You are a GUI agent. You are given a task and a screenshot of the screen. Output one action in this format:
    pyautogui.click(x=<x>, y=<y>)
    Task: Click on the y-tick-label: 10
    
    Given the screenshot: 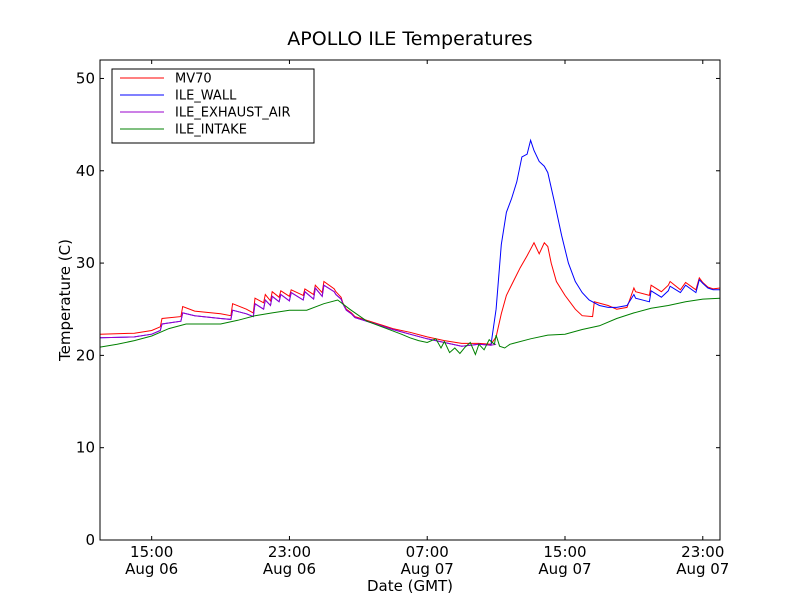 What is the action you would take?
    pyautogui.click(x=85, y=448)
    